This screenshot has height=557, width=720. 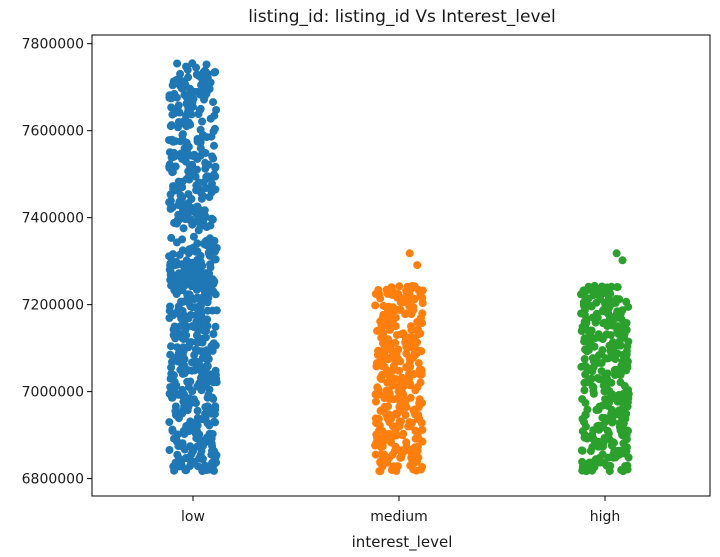 What do you see at coordinates (53, 306) in the screenshot?
I see `y-tick-label: 7200000` at bounding box center [53, 306].